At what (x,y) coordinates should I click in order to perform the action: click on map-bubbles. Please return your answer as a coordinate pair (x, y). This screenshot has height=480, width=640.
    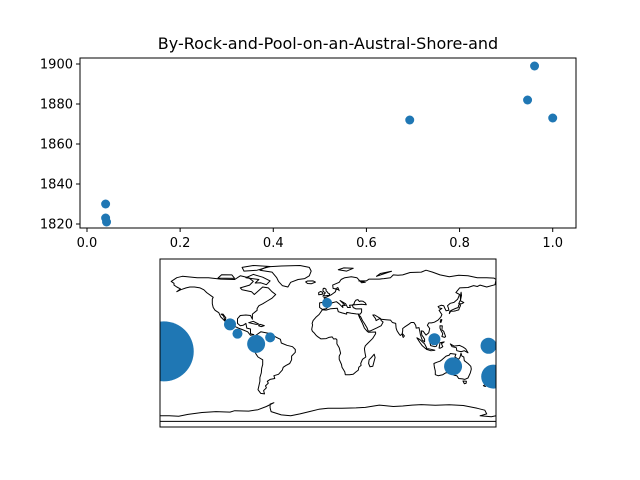
    Looking at the image, I should click on (328, 343).